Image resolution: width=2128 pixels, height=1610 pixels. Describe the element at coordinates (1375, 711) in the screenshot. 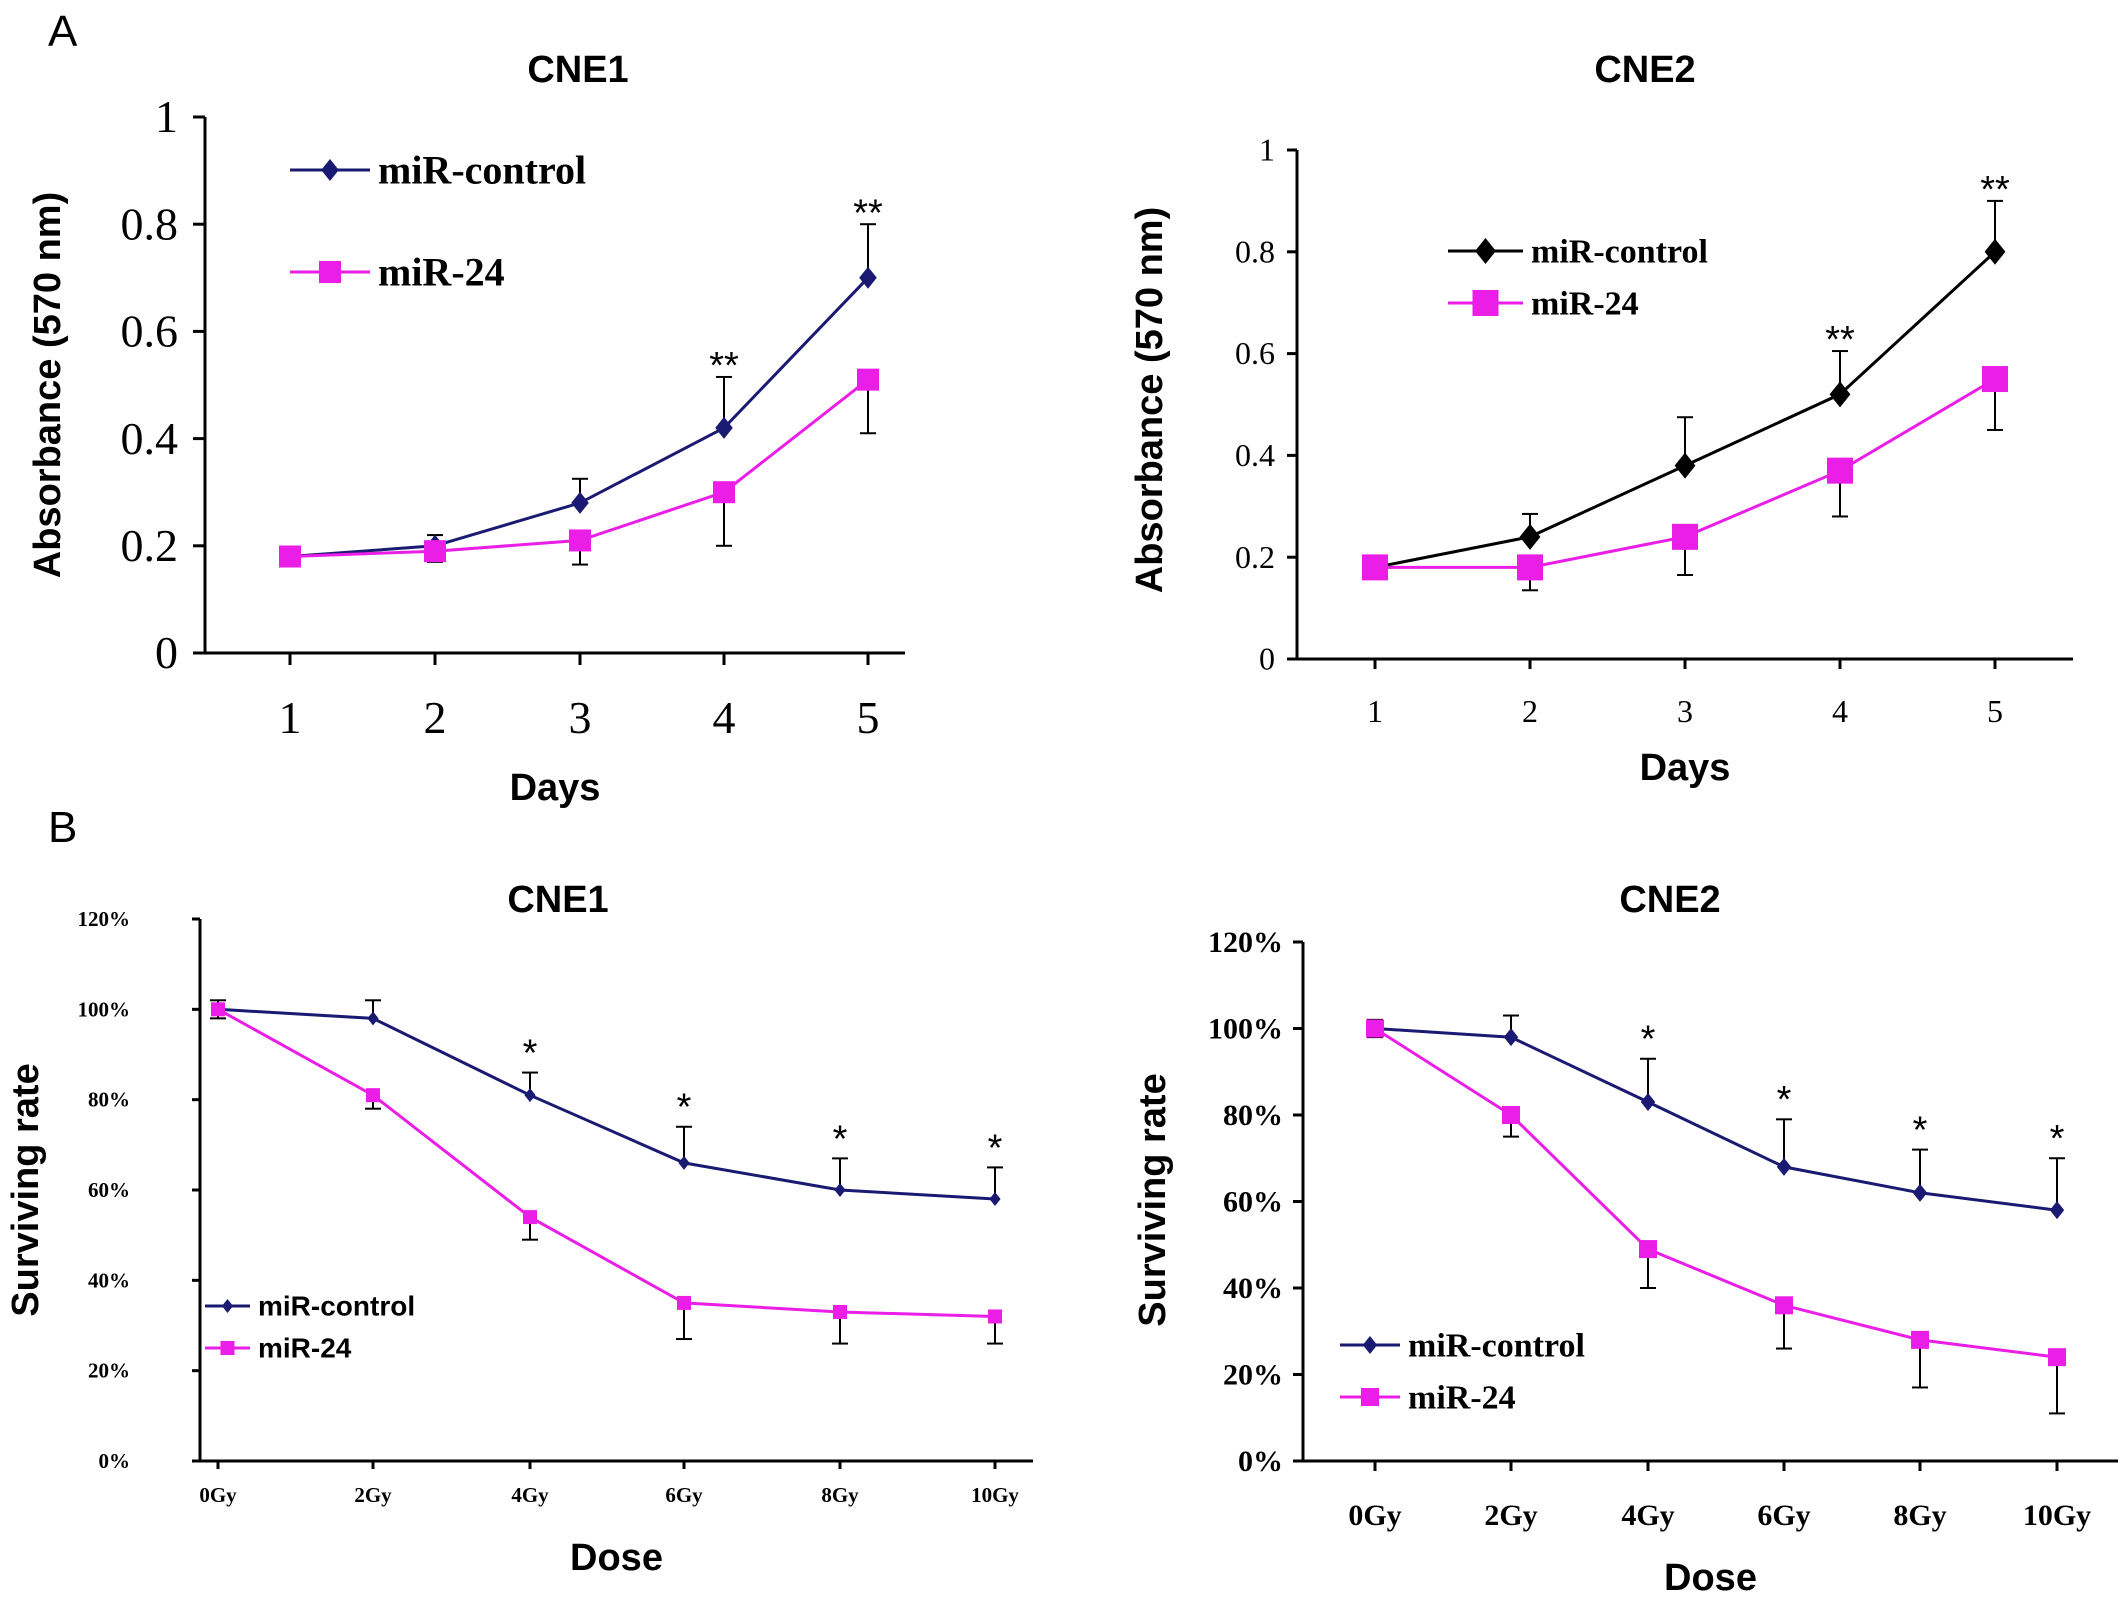

I see `x-tick-label: 1` at that location.